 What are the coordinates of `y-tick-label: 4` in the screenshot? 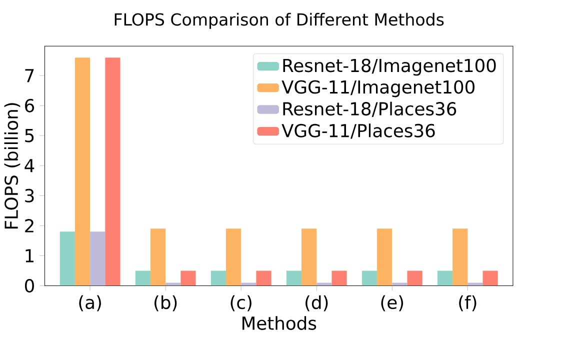 It's located at (29, 165).